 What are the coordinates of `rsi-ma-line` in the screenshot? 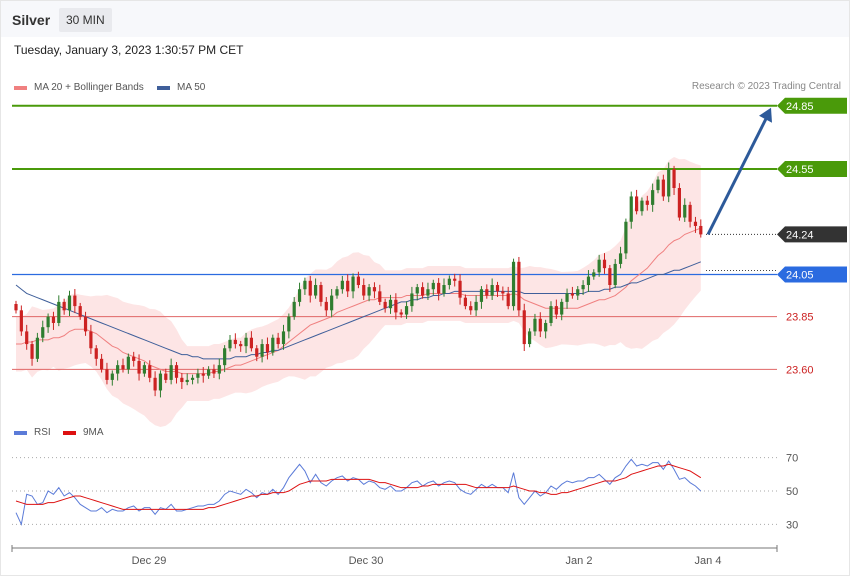 It's located at (358, 486).